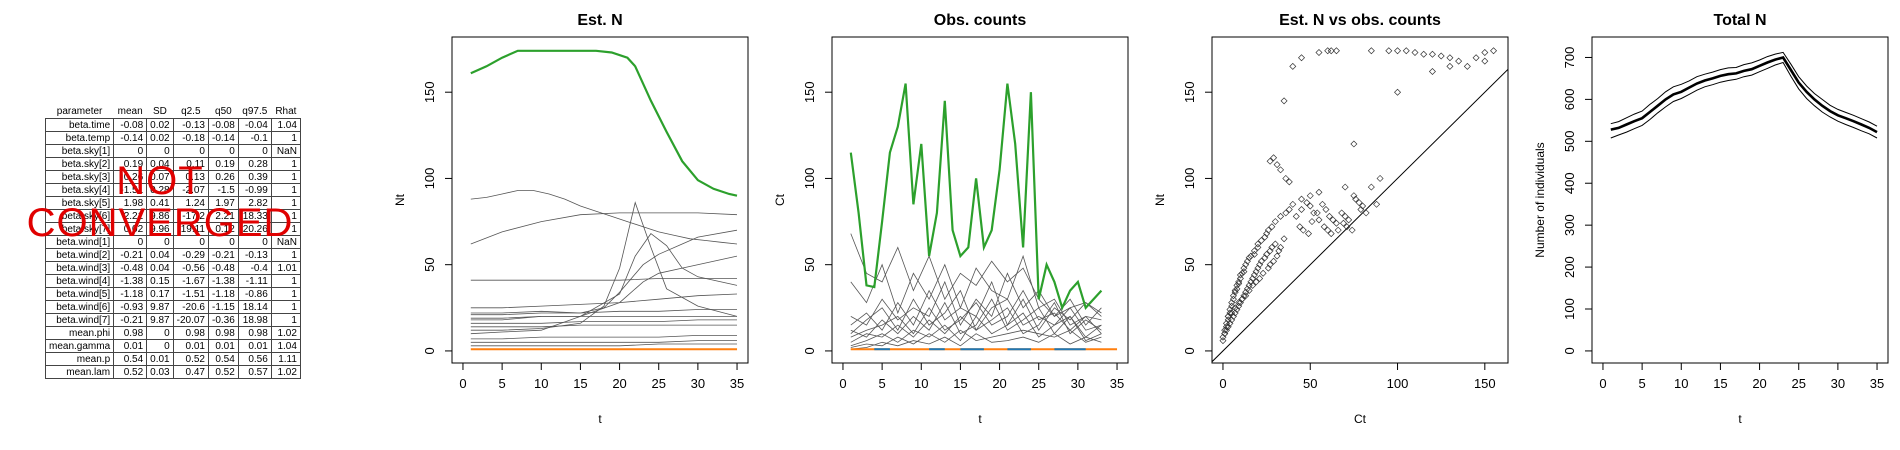 This screenshot has width=1900, height=450. I want to click on x-axis-label: Ct, so click(1360, 419).